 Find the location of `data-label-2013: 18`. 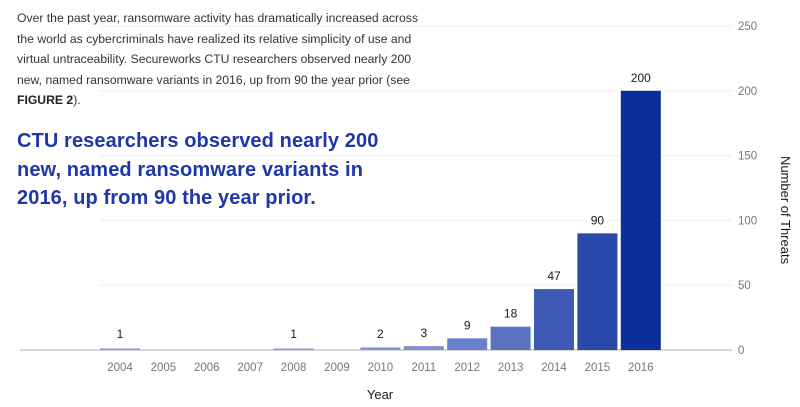

data-label-2013: 18 is located at coordinates (511, 314).